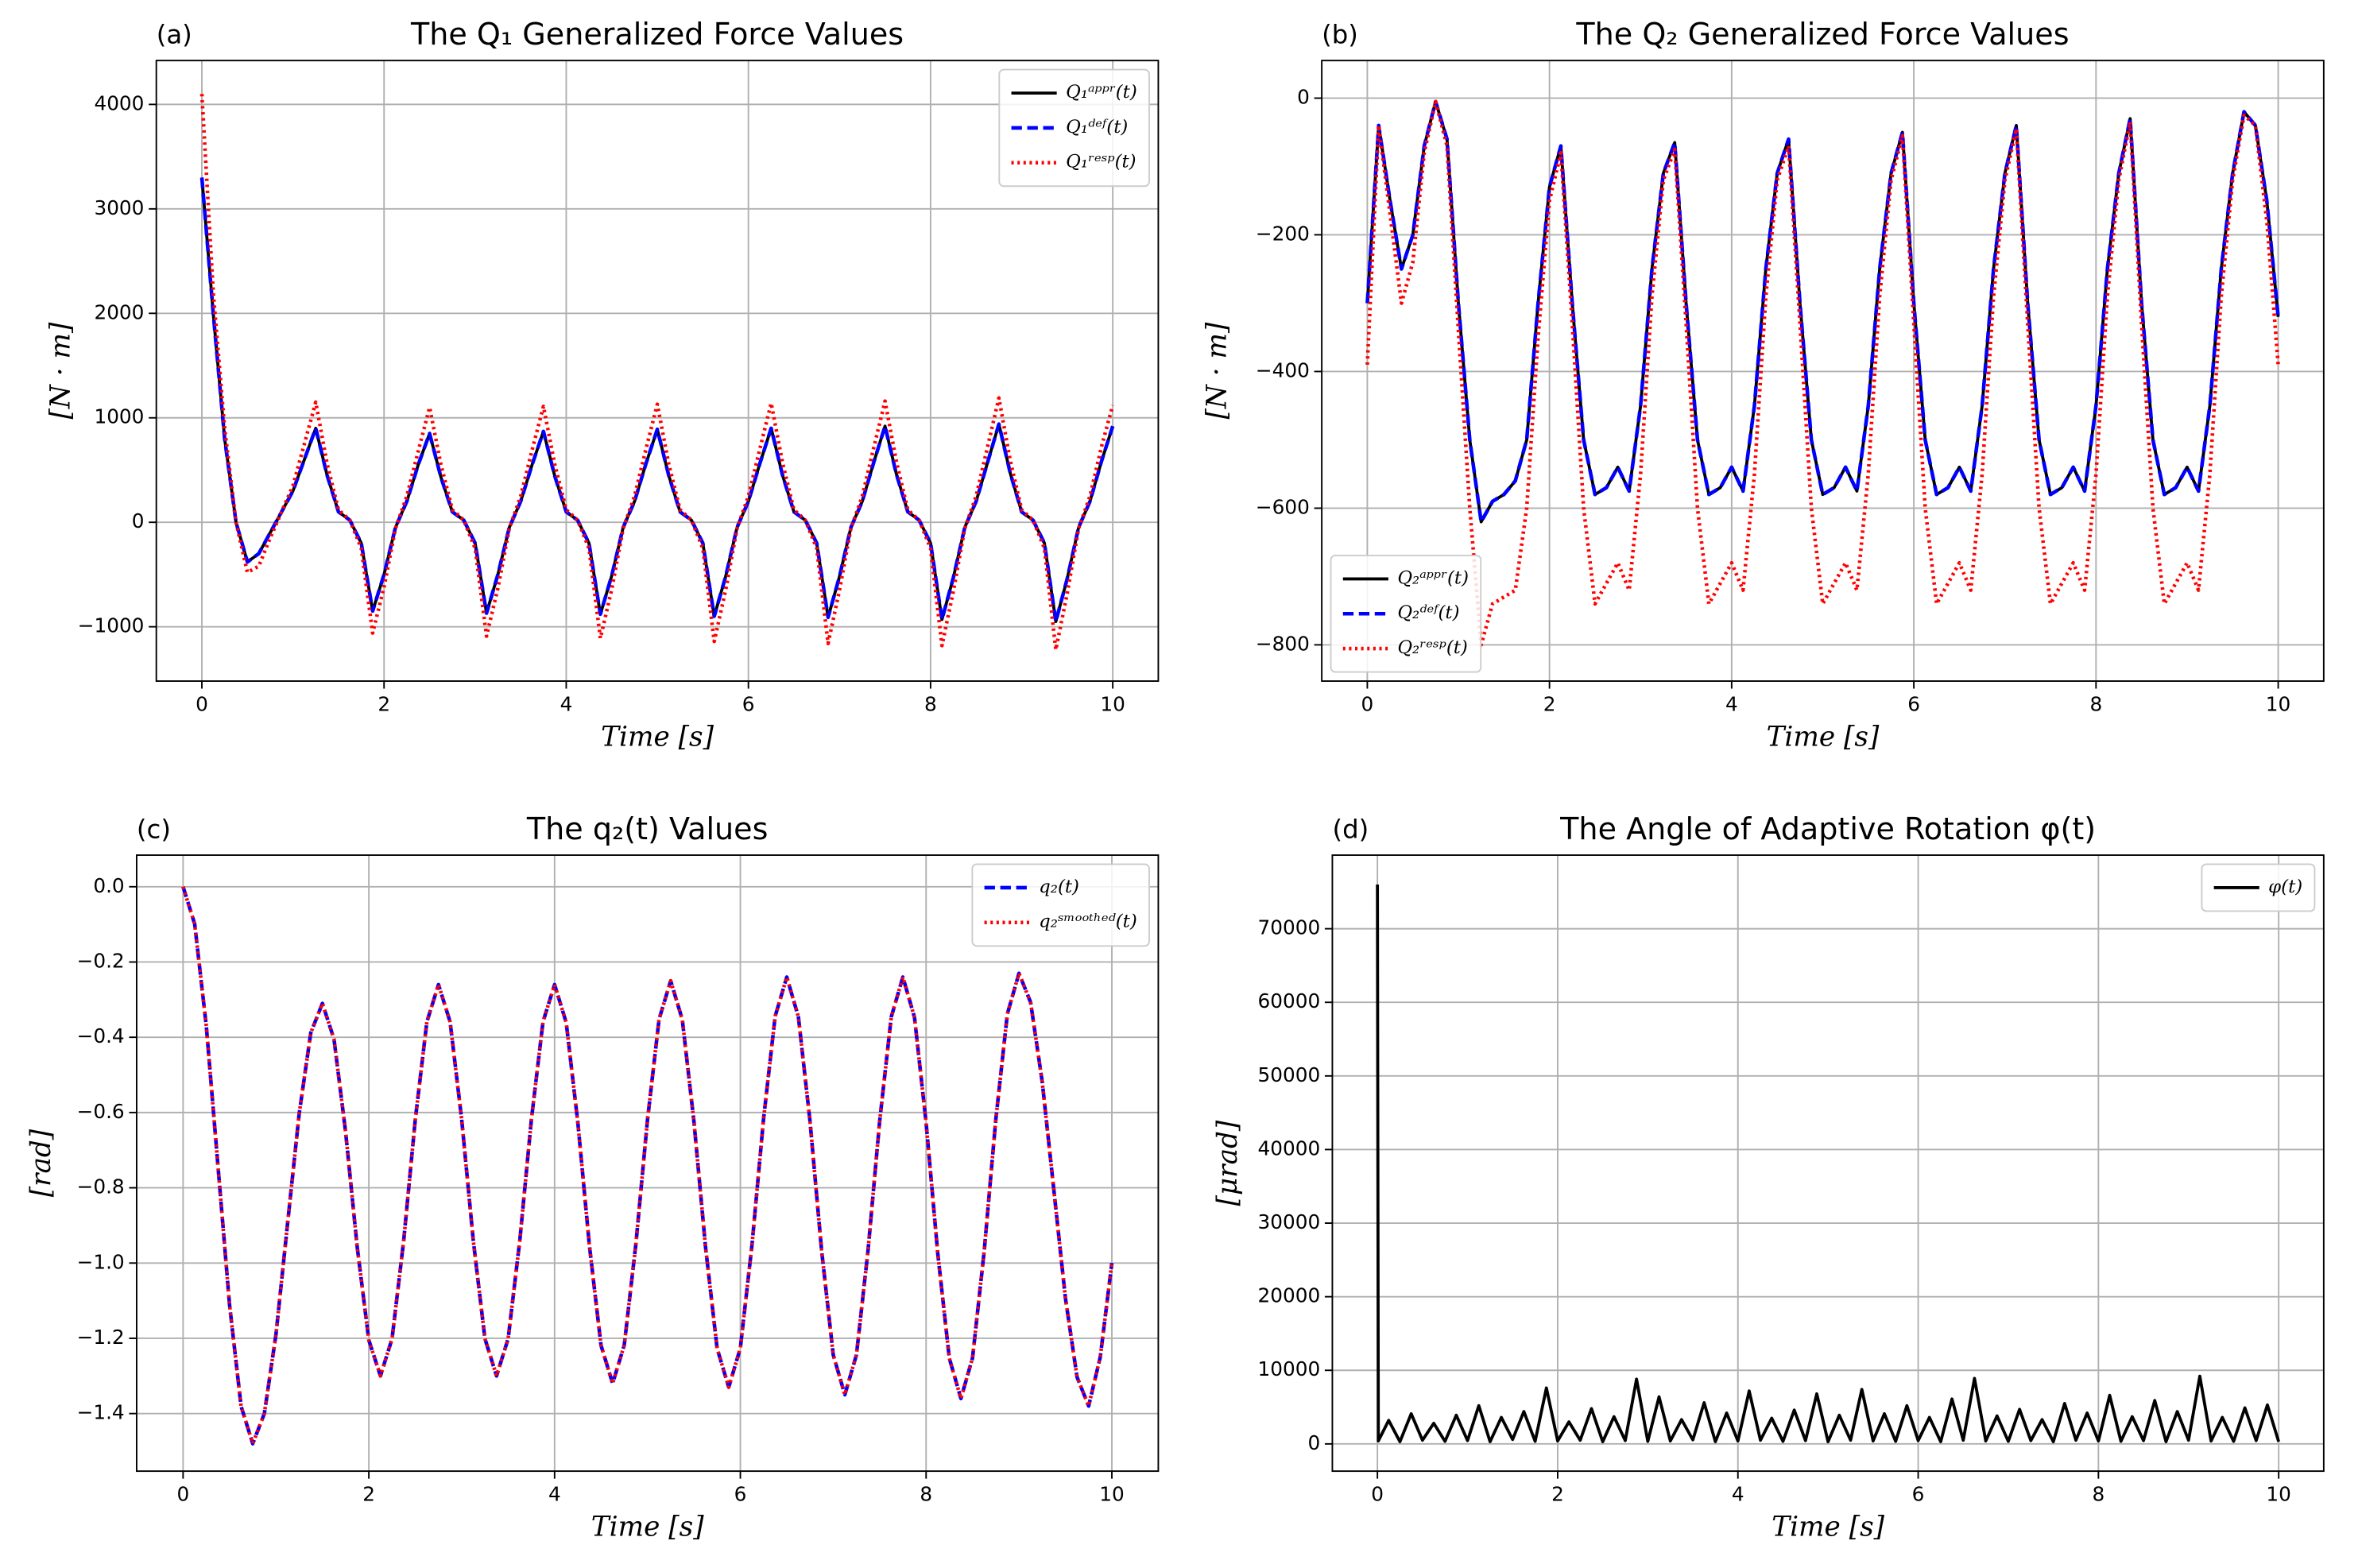  Describe the element at coordinates (101, 960) in the screenshot. I see `y-tick-label: −0.2` at that location.